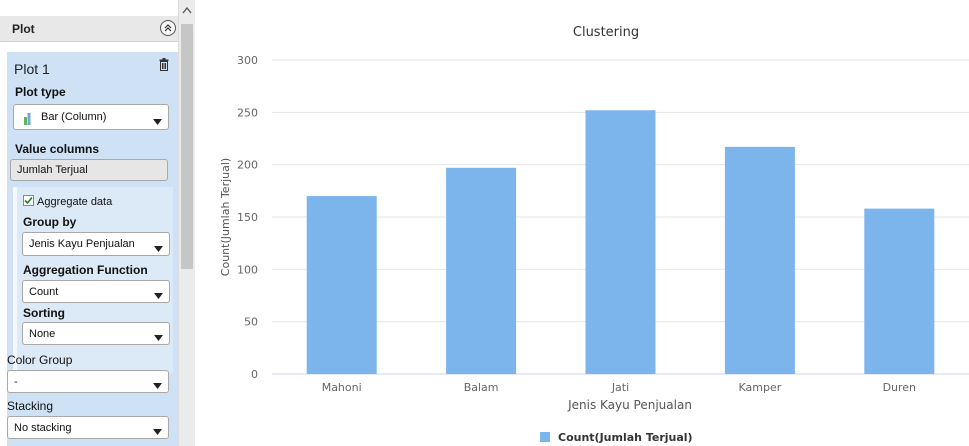 The width and height of the screenshot is (969, 446). Describe the element at coordinates (760, 387) in the screenshot. I see `x-tick-label: Kamper` at that location.